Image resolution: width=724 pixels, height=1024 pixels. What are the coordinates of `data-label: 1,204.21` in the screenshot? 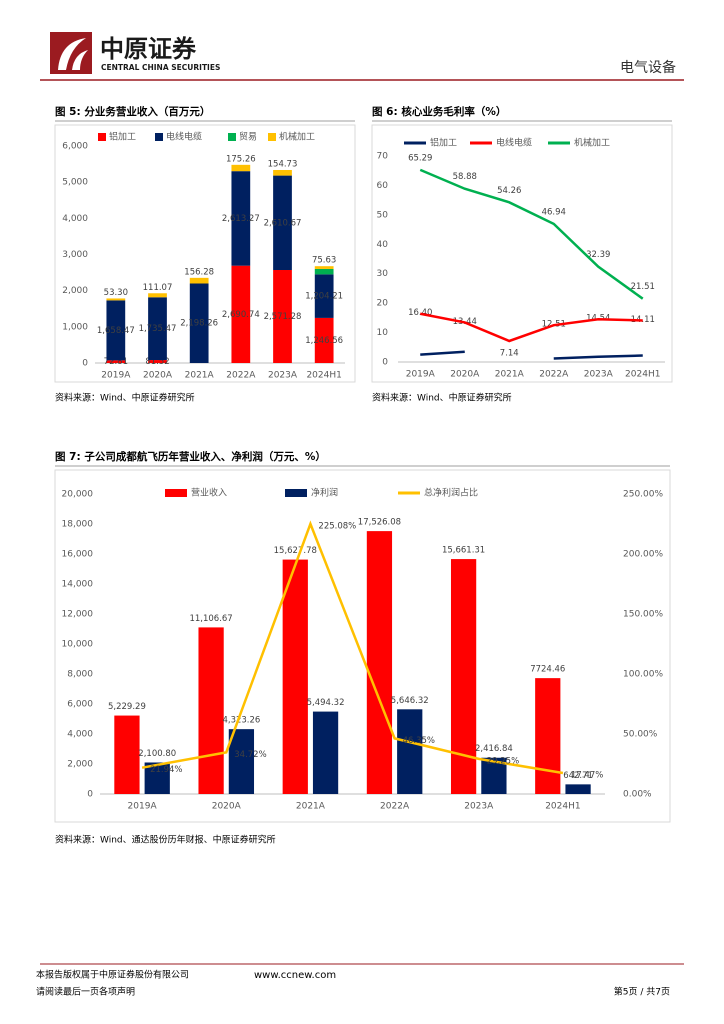 It's located at (324, 297).